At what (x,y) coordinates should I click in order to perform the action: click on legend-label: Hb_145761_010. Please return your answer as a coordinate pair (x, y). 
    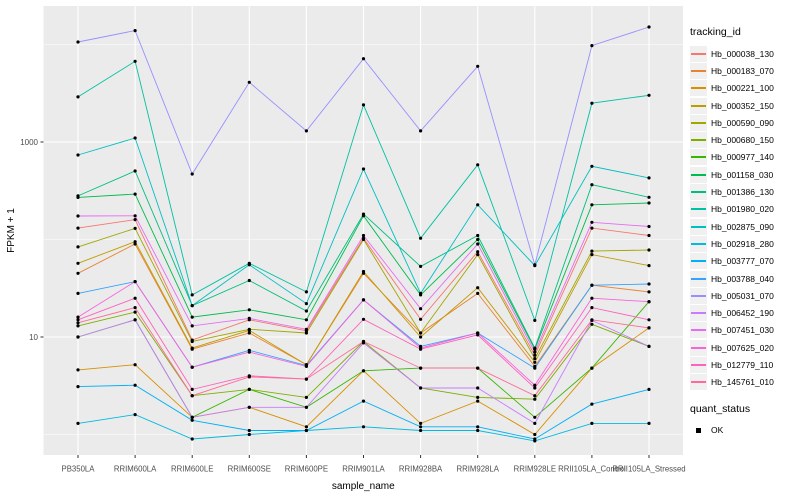
    Looking at the image, I should click on (742, 382).